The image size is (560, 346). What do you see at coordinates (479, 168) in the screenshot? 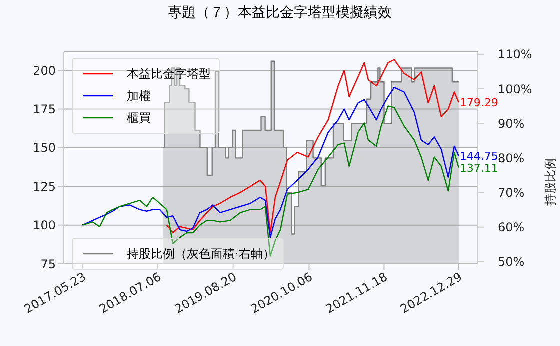
I see `data-label: 137.11` at bounding box center [479, 168].